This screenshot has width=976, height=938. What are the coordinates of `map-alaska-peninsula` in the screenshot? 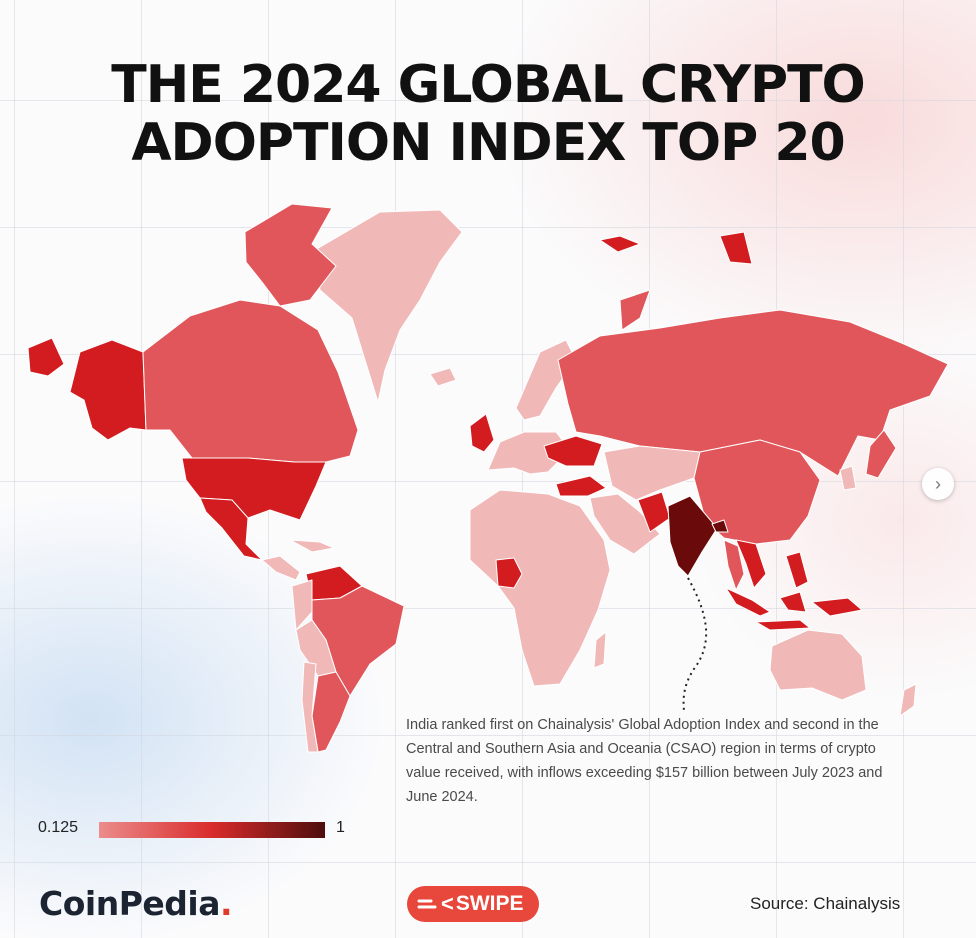 It's located at (46, 357).